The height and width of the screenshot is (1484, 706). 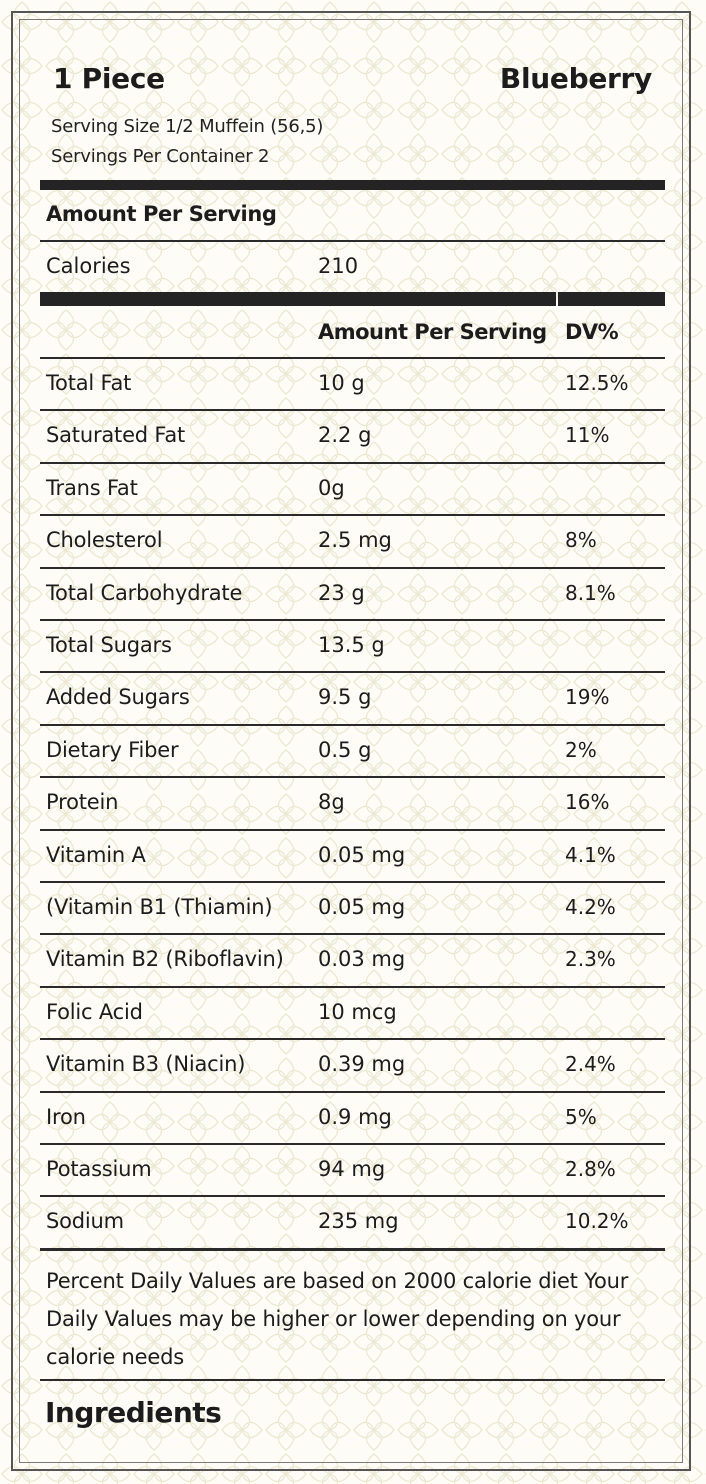 I want to click on nutrient-row: Dietary Fiber 0.5 g 2%, so click(x=353, y=752).